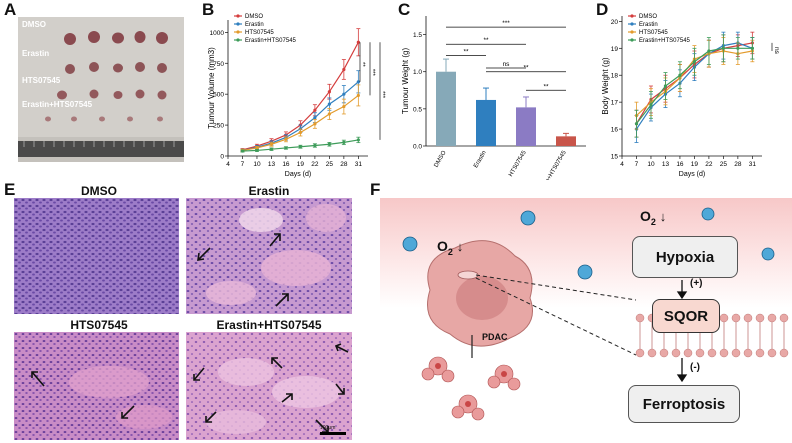 This screenshot has width=792, height=443. What do you see at coordinates (696, 283) in the screenshot?
I see `plus-label: (+)` at bounding box center [696, 283].